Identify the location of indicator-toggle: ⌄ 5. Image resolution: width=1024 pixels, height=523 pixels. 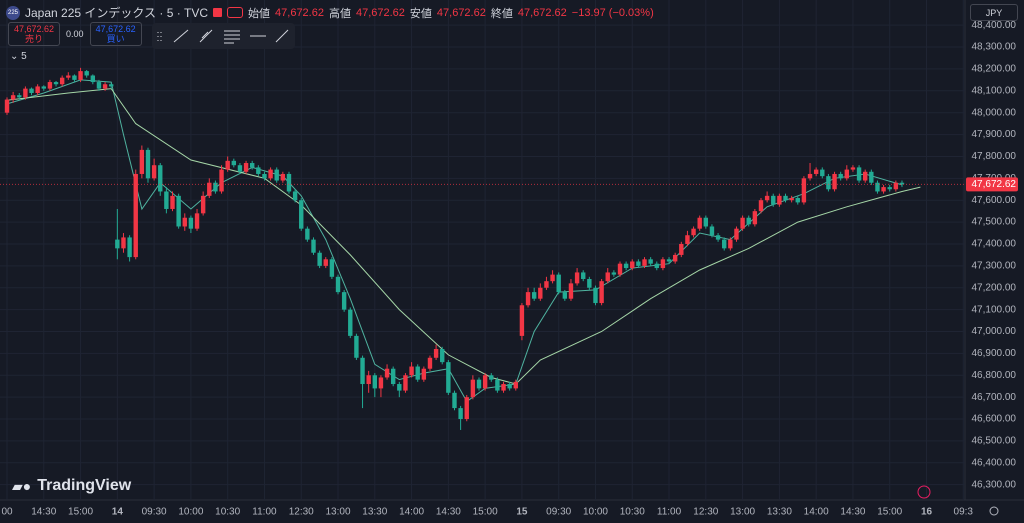
(18, 56).